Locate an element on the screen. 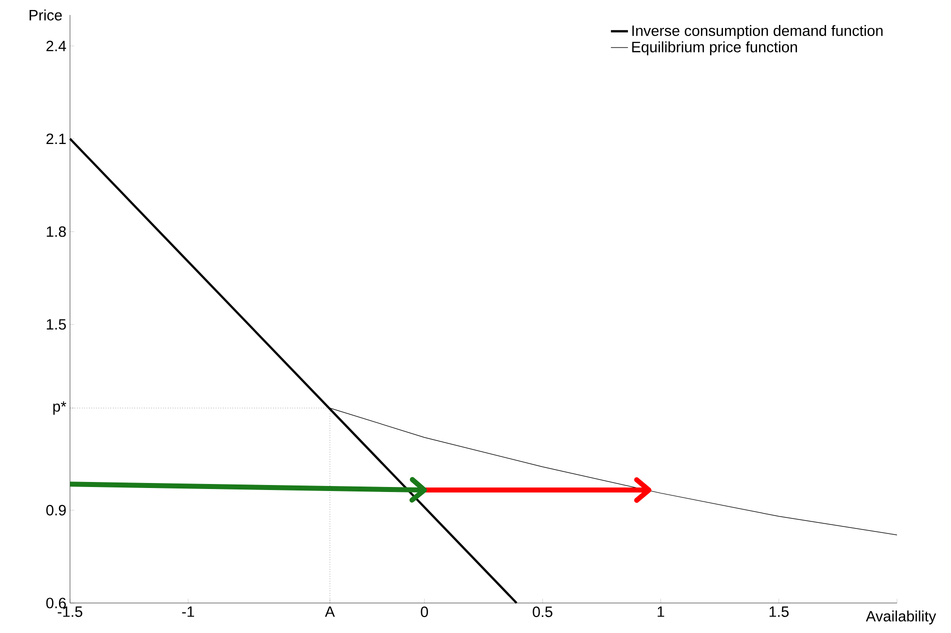 The width and height of the screenshot is (951, 633). x-tick-label: 0 is located at coordinates (424, 612).